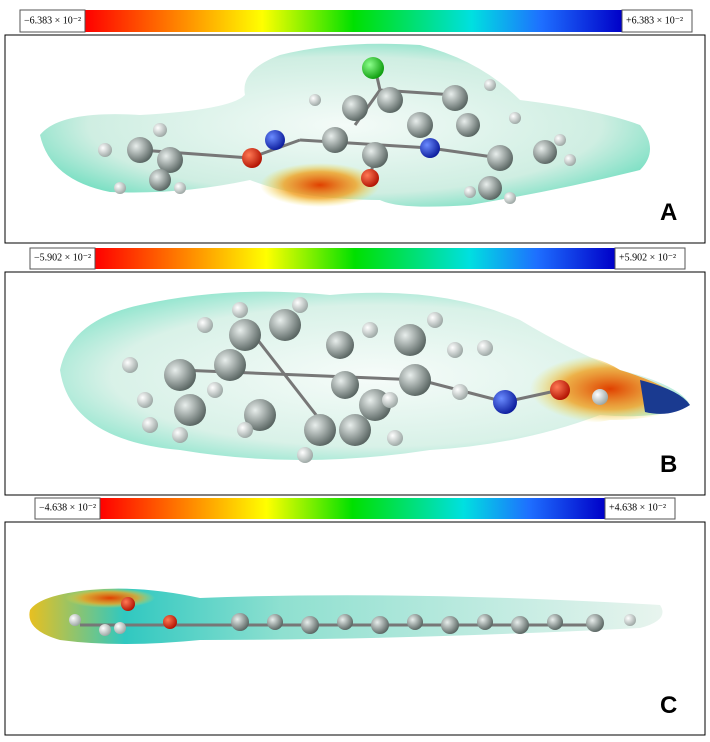 The height and width of the screenshot is (742, 710). Describe the element at coordinates (320, 185) in the screenshot. I see `negative-region` at that location.